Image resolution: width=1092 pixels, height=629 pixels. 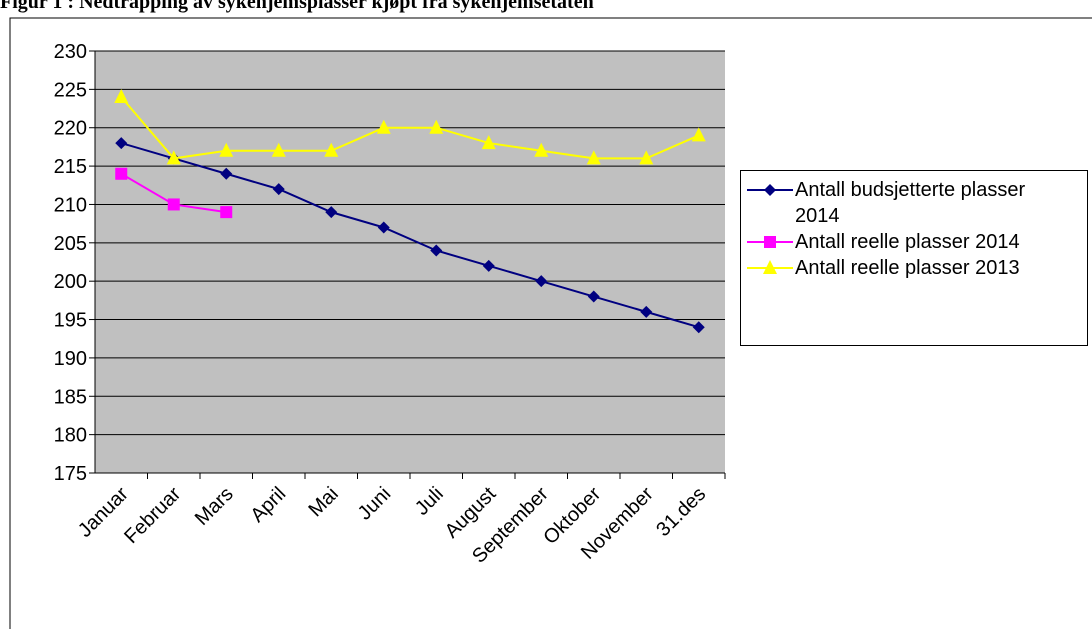 I want to click on legend-item: Antall budsjetterte plasser 2014, so click(x=914, y=203).